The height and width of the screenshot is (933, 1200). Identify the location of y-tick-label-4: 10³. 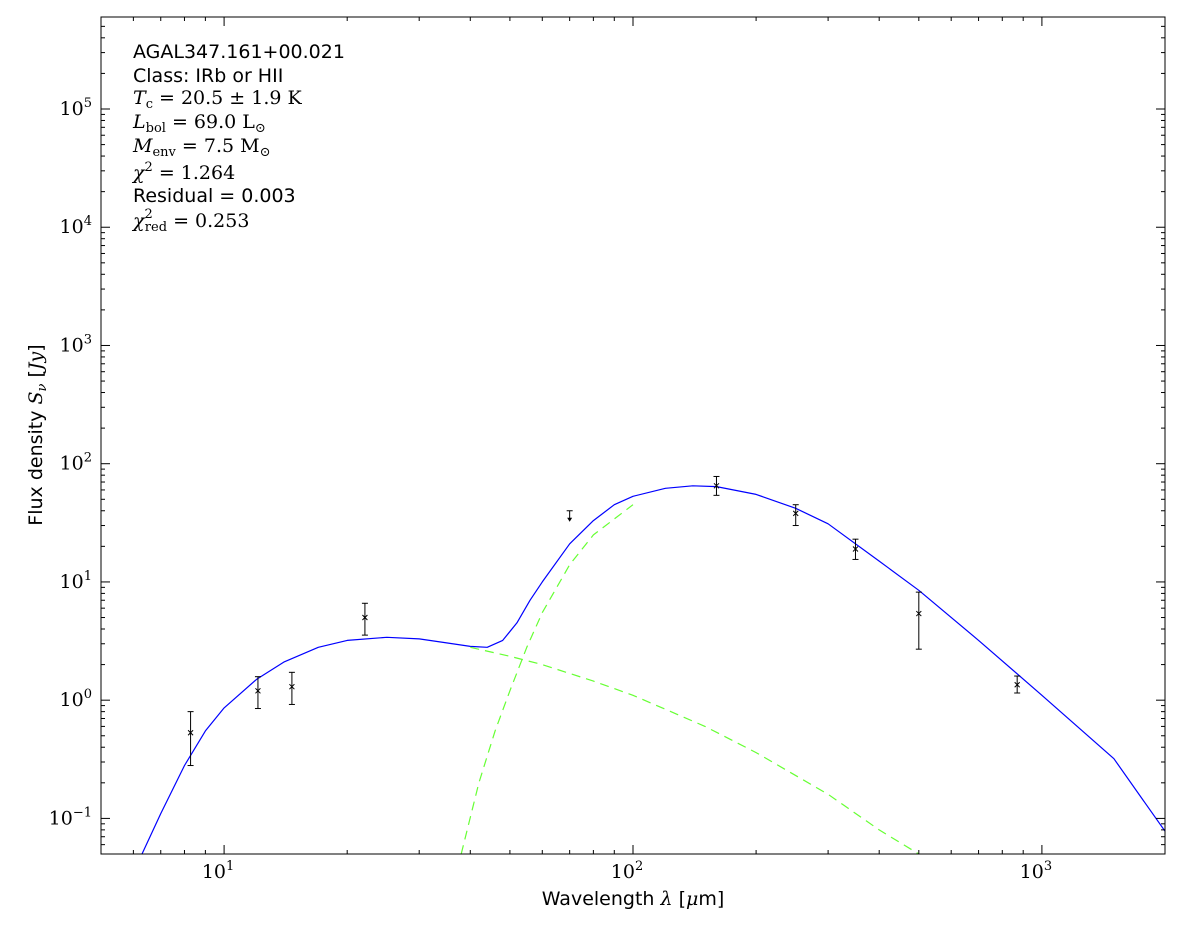
(76, 344).